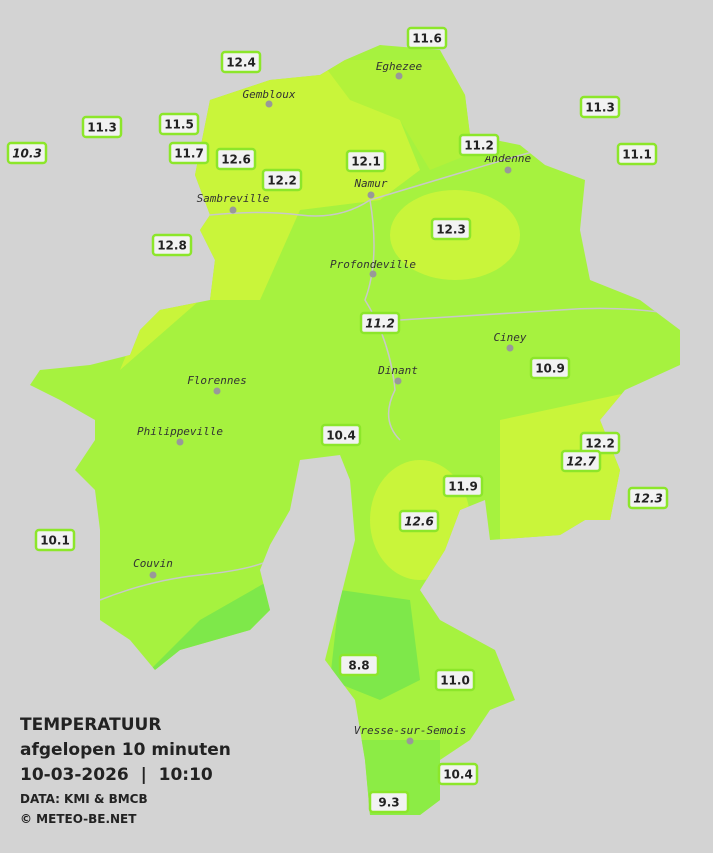 The width and height of the screenshot is (713, 853). I want to click on station-value: 12.7, so click(581, 462).